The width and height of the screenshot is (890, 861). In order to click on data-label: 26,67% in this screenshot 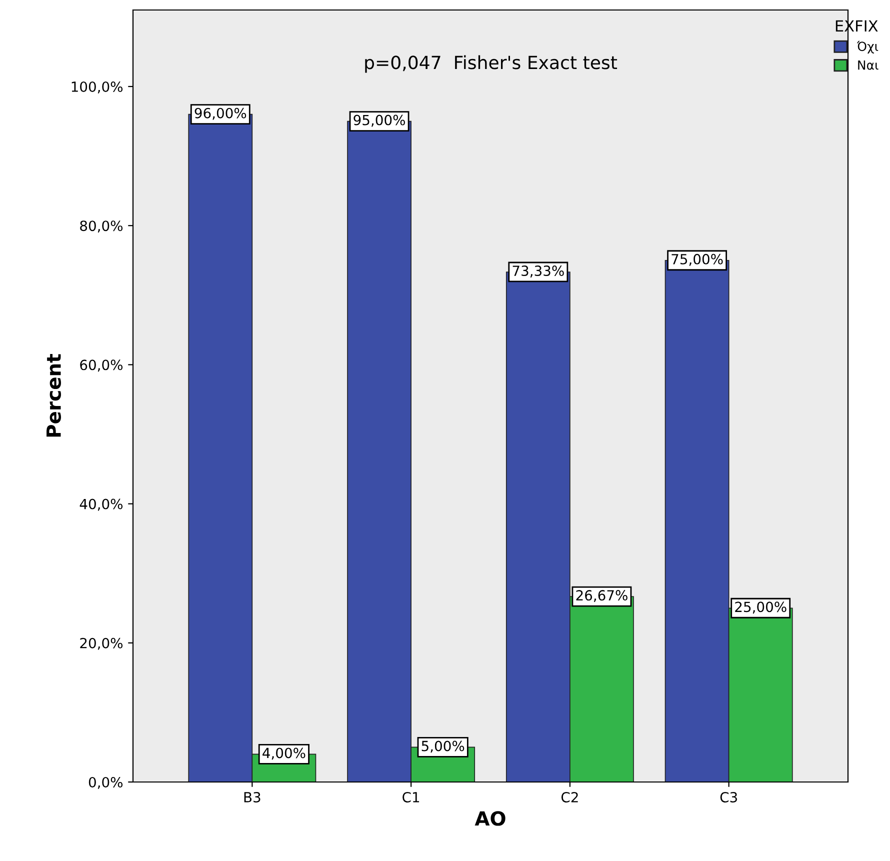, I will do `click(602, 596)`.